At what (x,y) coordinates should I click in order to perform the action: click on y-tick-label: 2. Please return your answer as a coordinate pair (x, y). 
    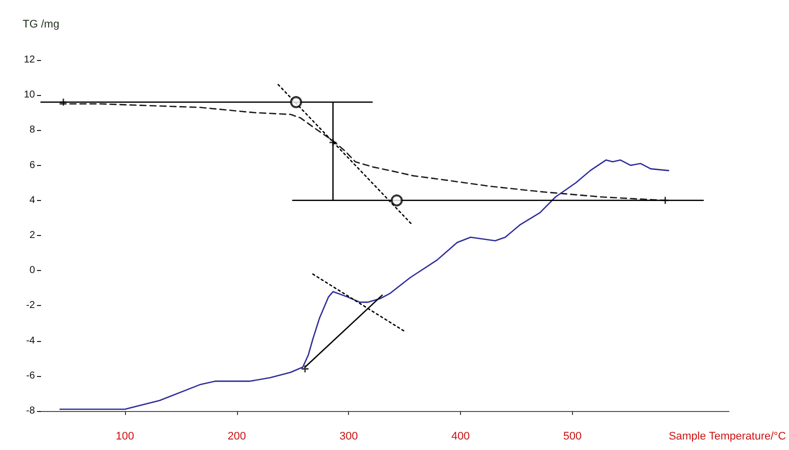
    Looking at the image, I should click on (32, 235).